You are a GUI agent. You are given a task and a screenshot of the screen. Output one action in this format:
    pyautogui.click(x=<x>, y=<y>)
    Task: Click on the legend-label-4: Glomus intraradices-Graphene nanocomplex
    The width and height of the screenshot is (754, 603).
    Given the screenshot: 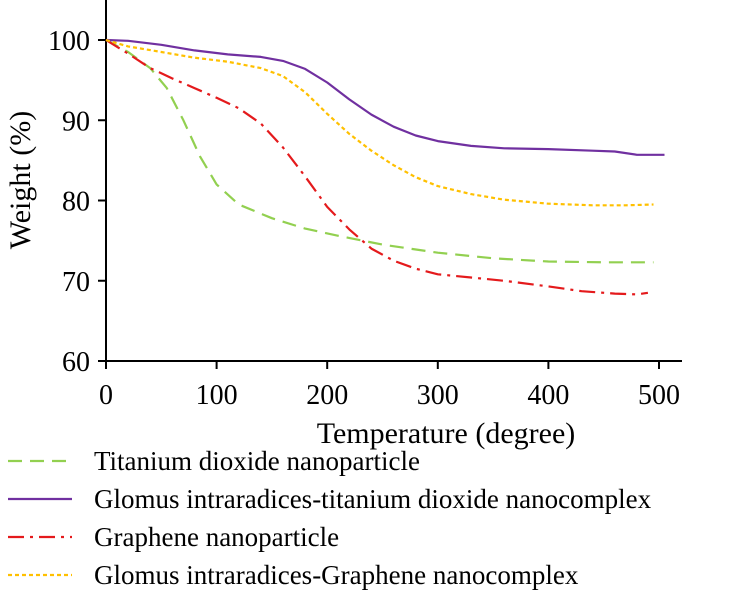 What is the action you would take?
    pyautogui.click(x=336, y=575)
    